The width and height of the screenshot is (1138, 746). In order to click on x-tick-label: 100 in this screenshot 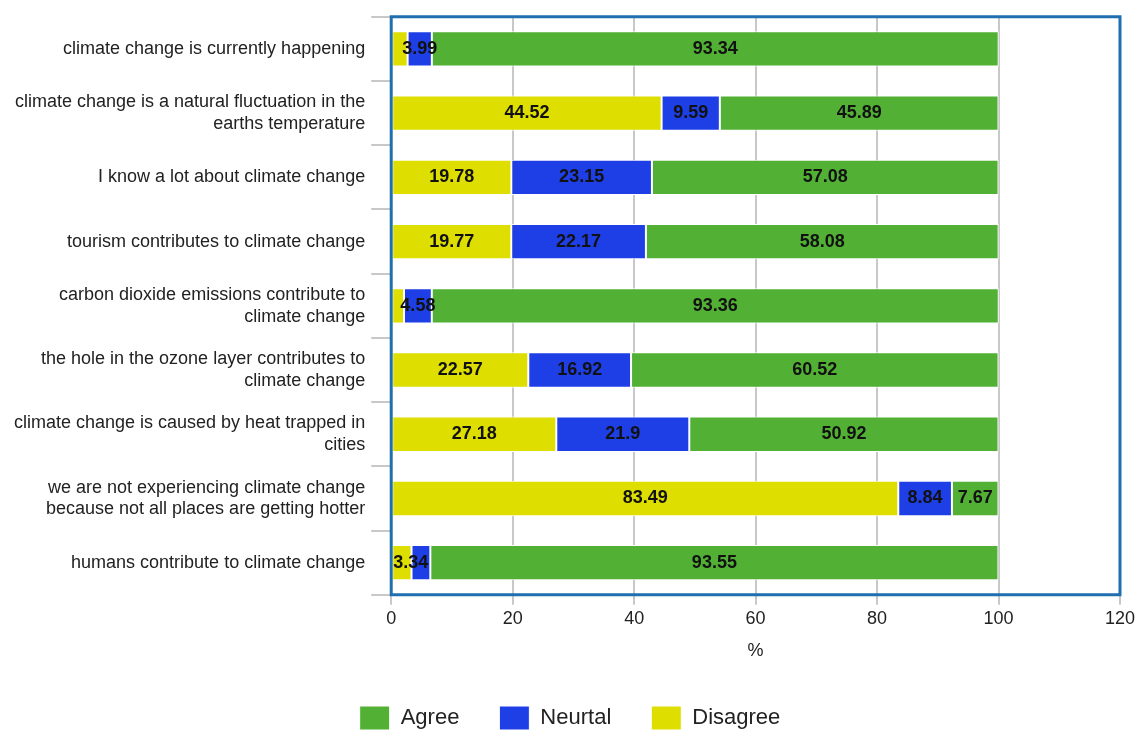, I will do `click(998, 617)`.